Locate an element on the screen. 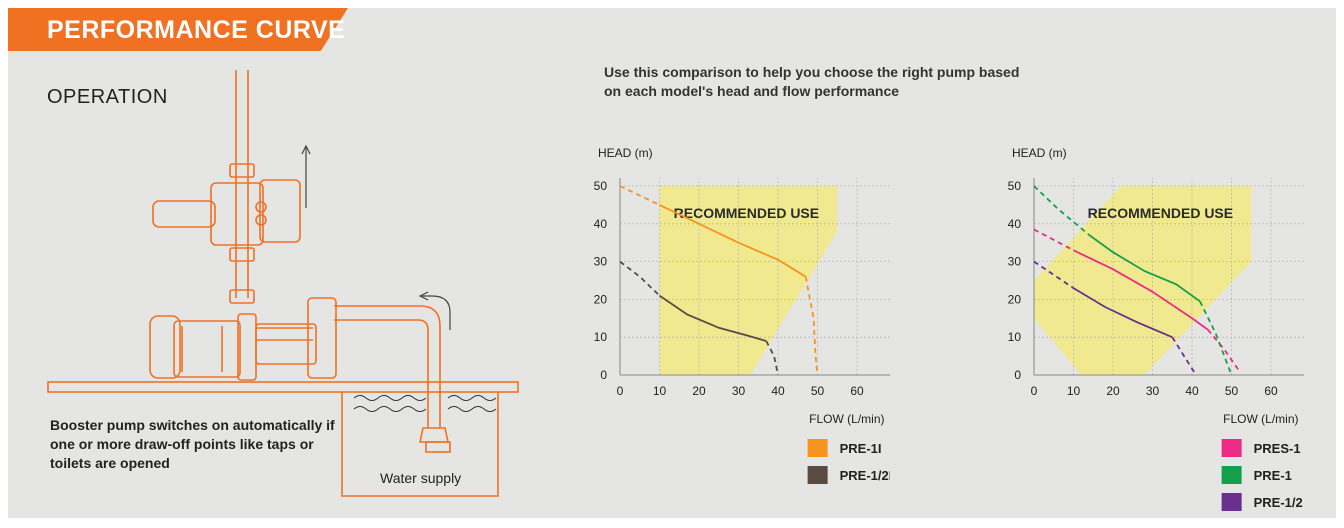 The height and width of the screenshot is (528, 1344). controller-housing is located at coordinates (280, 211).